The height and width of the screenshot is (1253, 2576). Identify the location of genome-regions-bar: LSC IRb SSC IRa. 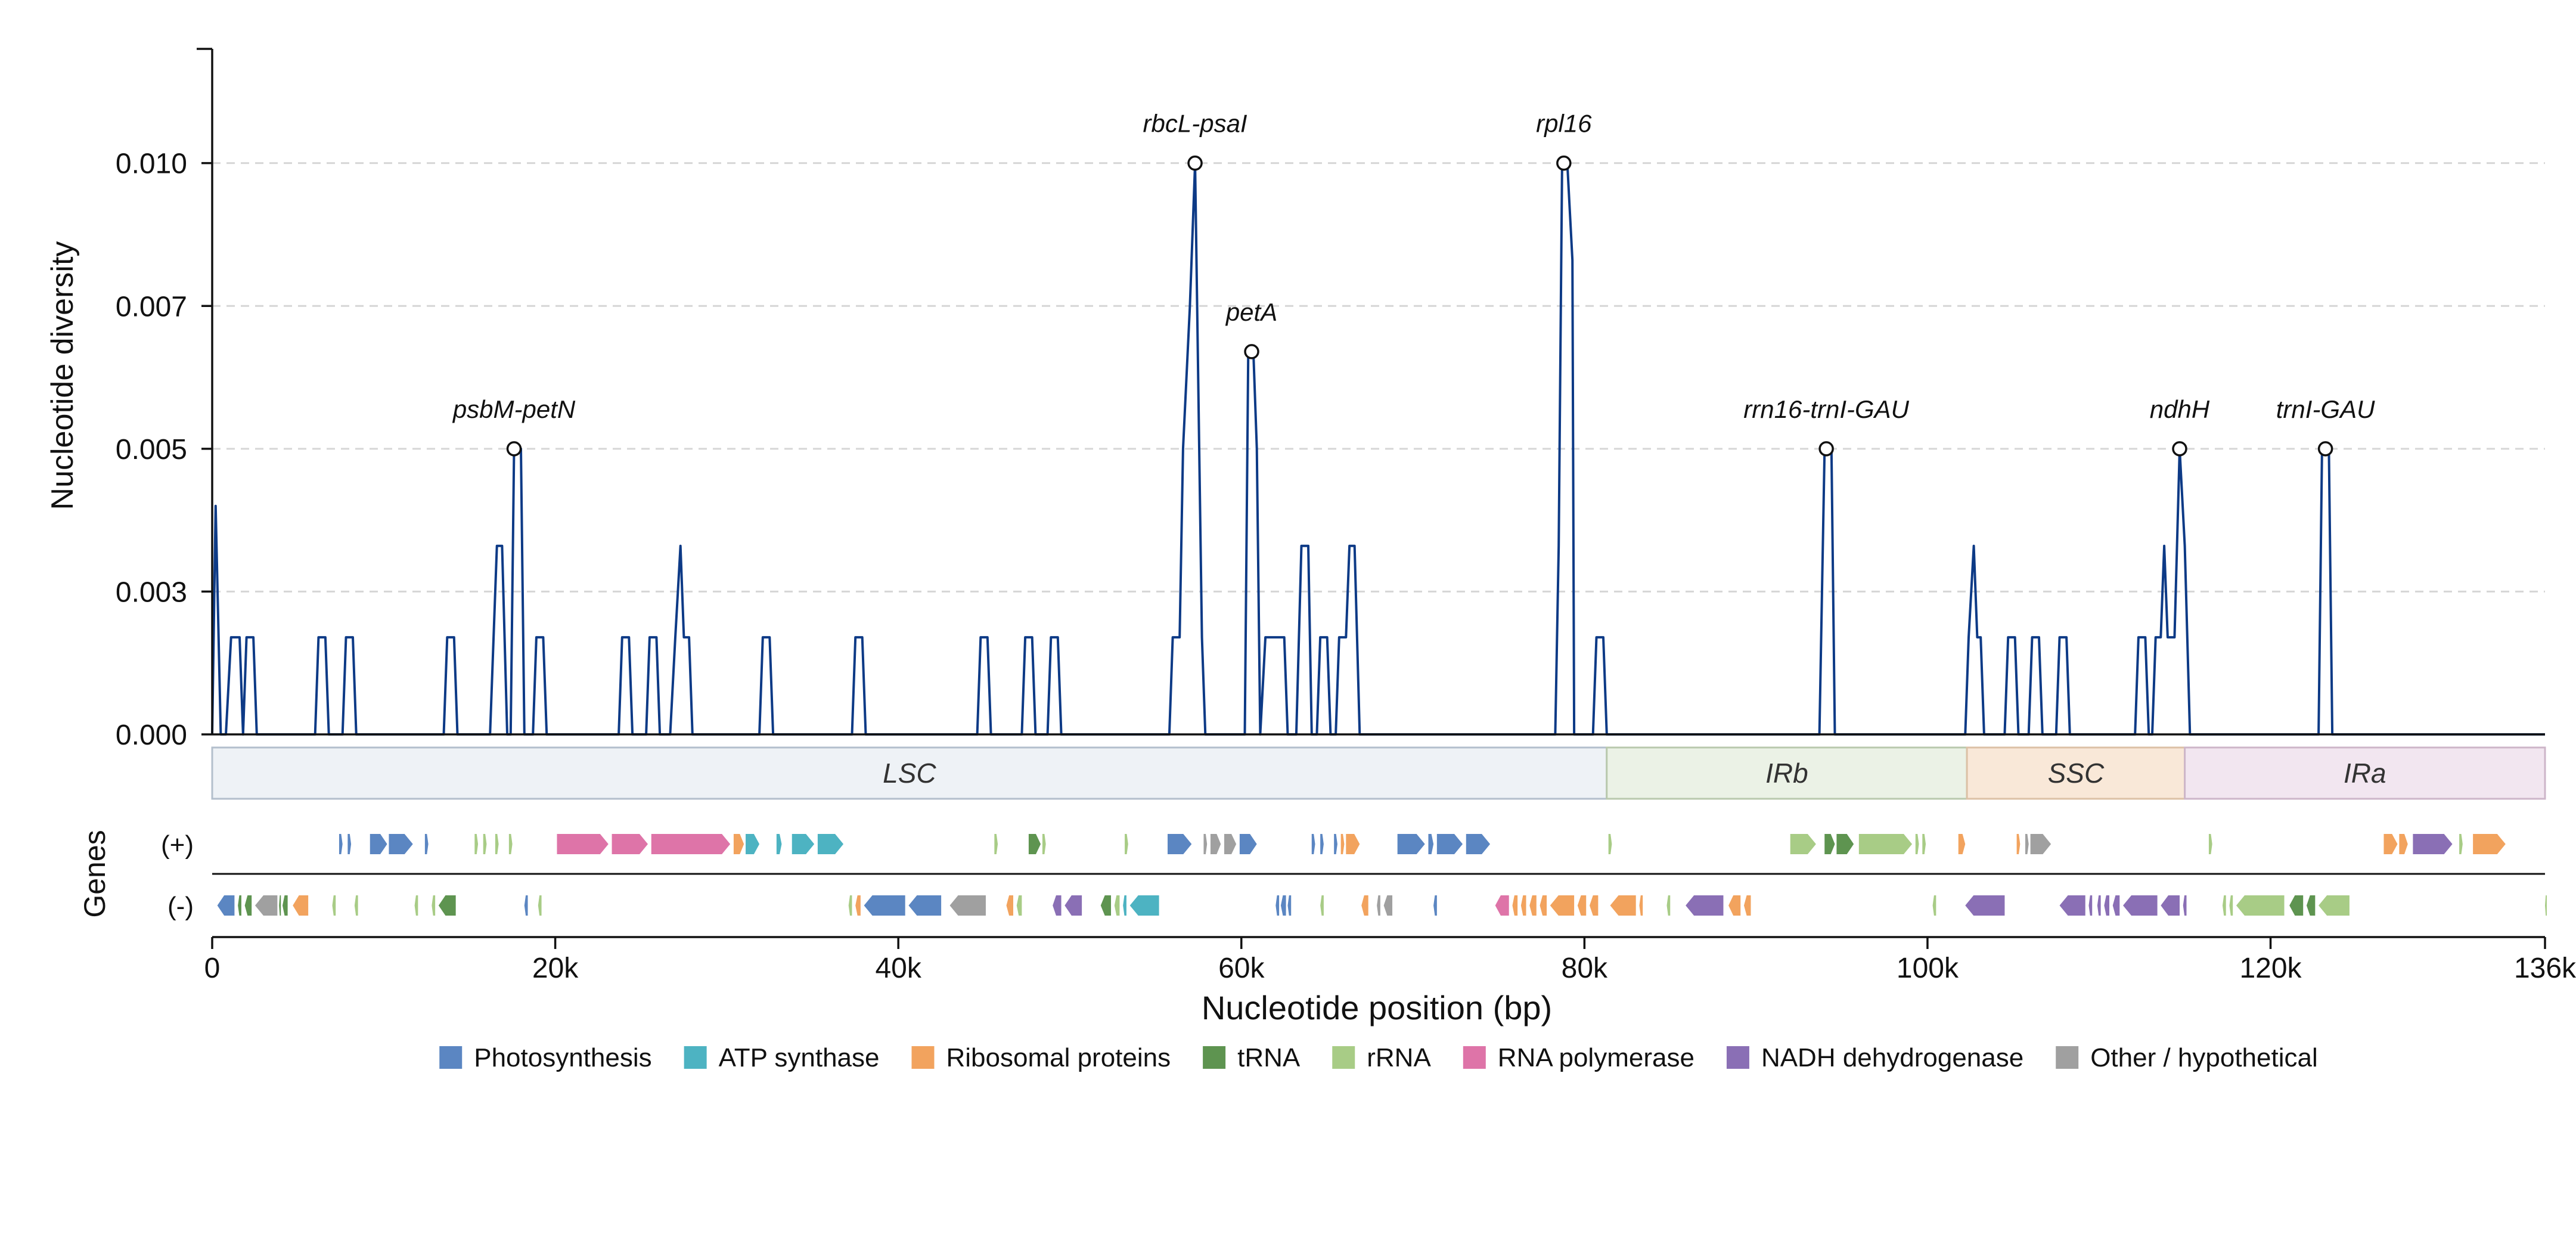
(1378, 773).